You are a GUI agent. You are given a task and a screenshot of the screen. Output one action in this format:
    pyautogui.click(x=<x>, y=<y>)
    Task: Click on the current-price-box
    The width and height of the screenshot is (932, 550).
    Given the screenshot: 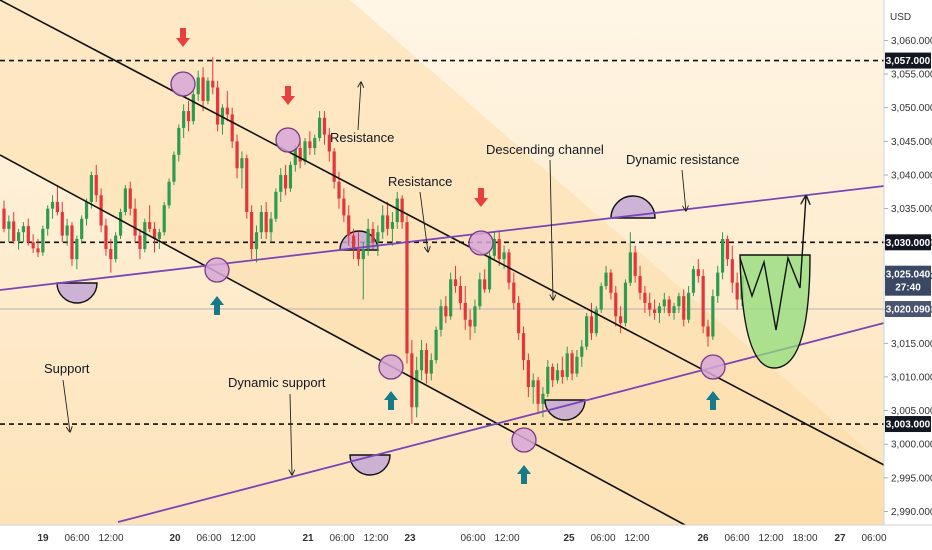 What is the action you would take?
    pyautogui.click(x=908, y=280)
    